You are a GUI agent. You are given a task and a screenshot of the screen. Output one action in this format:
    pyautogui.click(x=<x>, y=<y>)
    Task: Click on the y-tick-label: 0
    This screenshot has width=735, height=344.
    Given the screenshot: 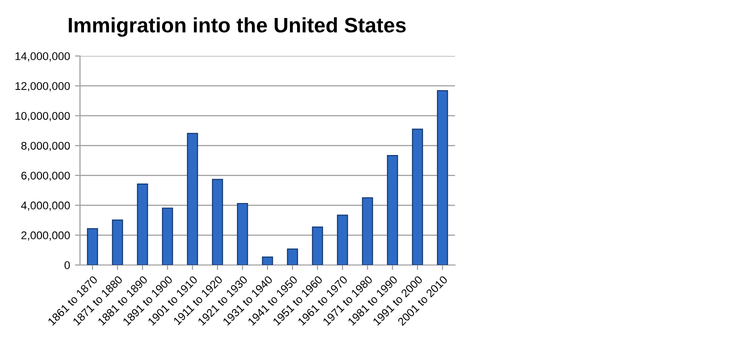 What is the action you would take?
    pyautogui.click(x=67, y=265)
    